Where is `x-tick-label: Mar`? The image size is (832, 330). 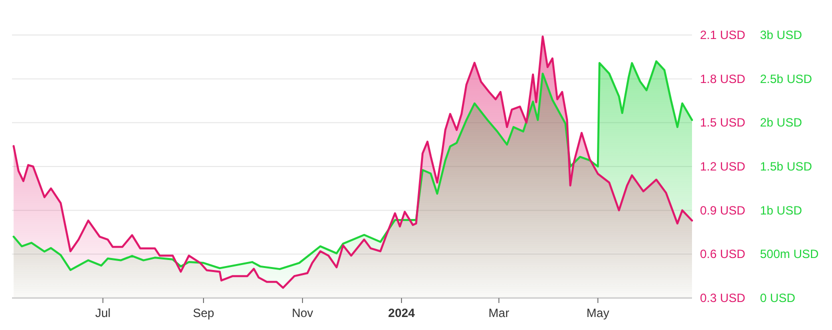 x-tick-label: Mar is located at coordinates (499, 313).